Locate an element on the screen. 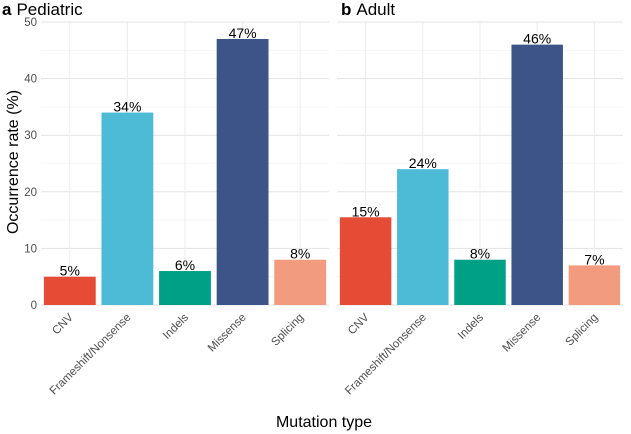 This screenshot has height=434, width=631. data-label: 6% is located at coordinates (185, 265).